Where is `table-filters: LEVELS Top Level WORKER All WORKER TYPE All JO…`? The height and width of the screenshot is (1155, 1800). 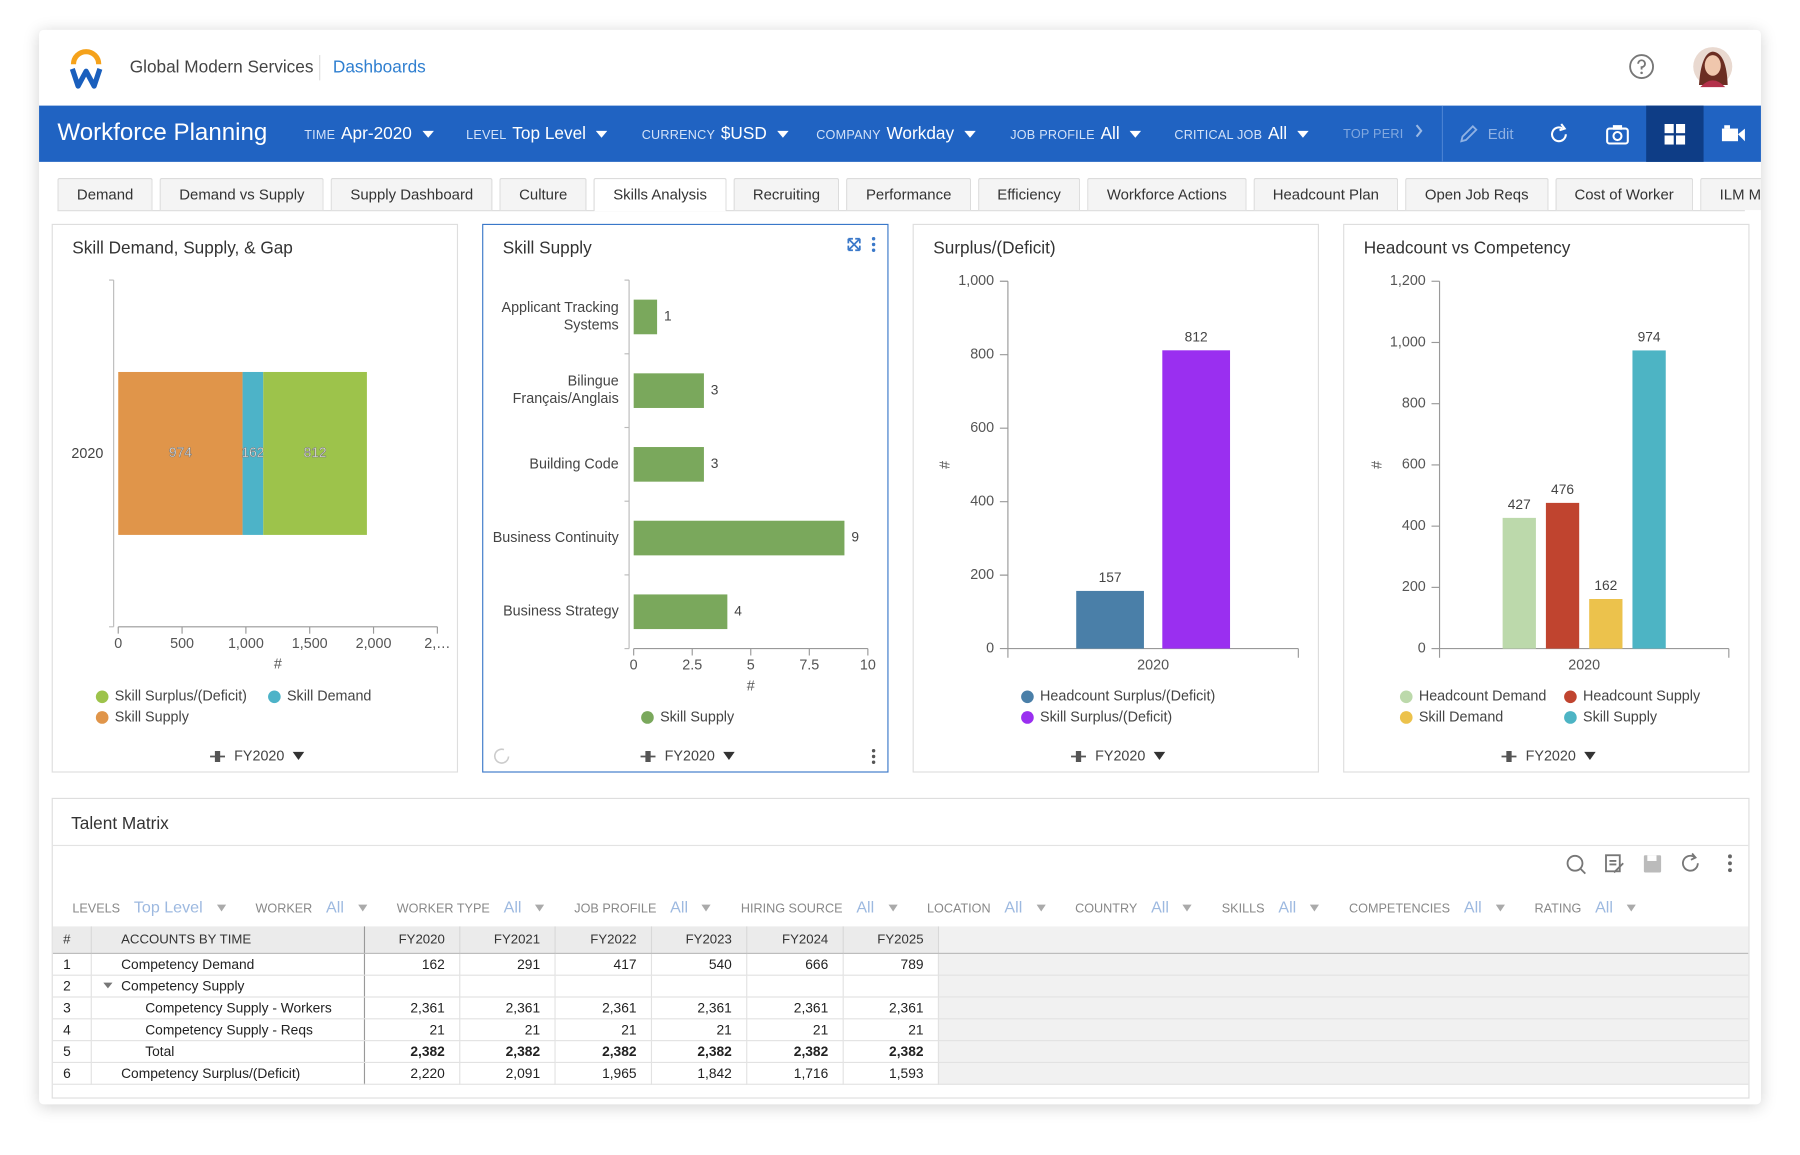
table-filters: LEVELS Top Level WORKER All WORKER TYPE All JO… is located at coordinates (868, 907).